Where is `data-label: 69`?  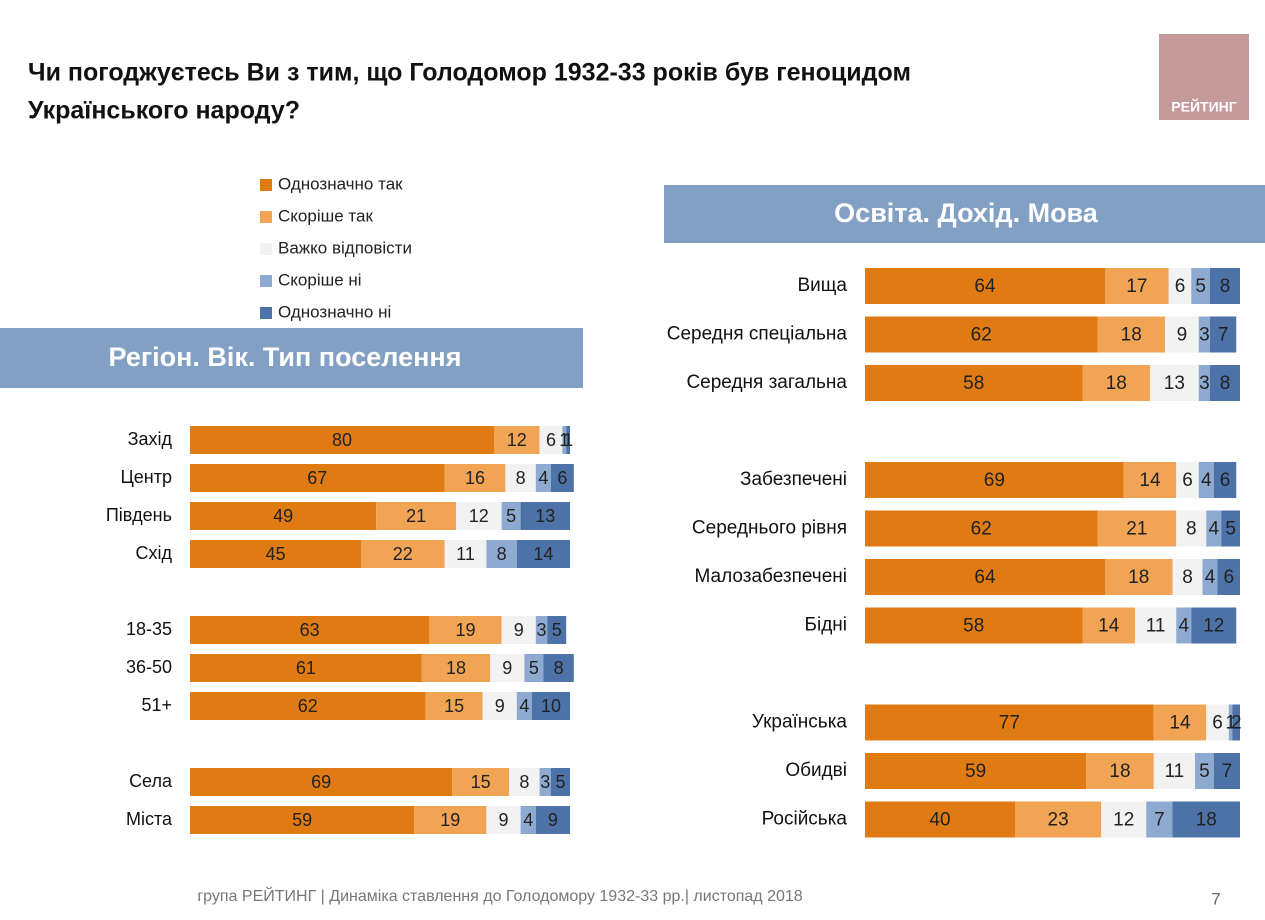
data-label: 69 is located at coordinates (994, 480).